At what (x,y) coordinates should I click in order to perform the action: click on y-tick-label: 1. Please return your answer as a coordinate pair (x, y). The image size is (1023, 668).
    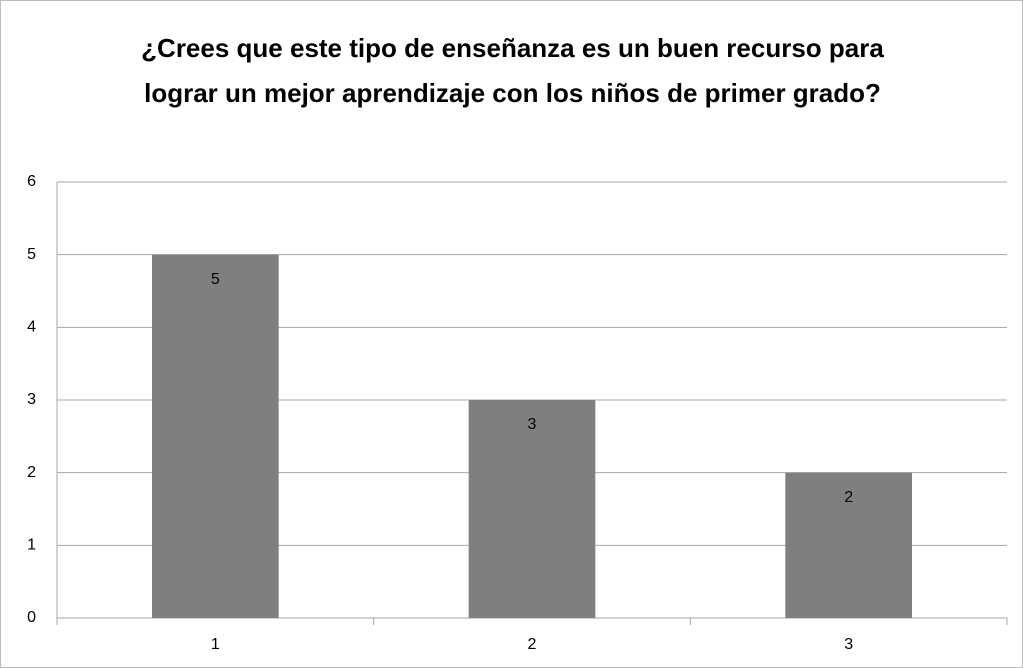
    Looking at the image, I should click on (31, 545).